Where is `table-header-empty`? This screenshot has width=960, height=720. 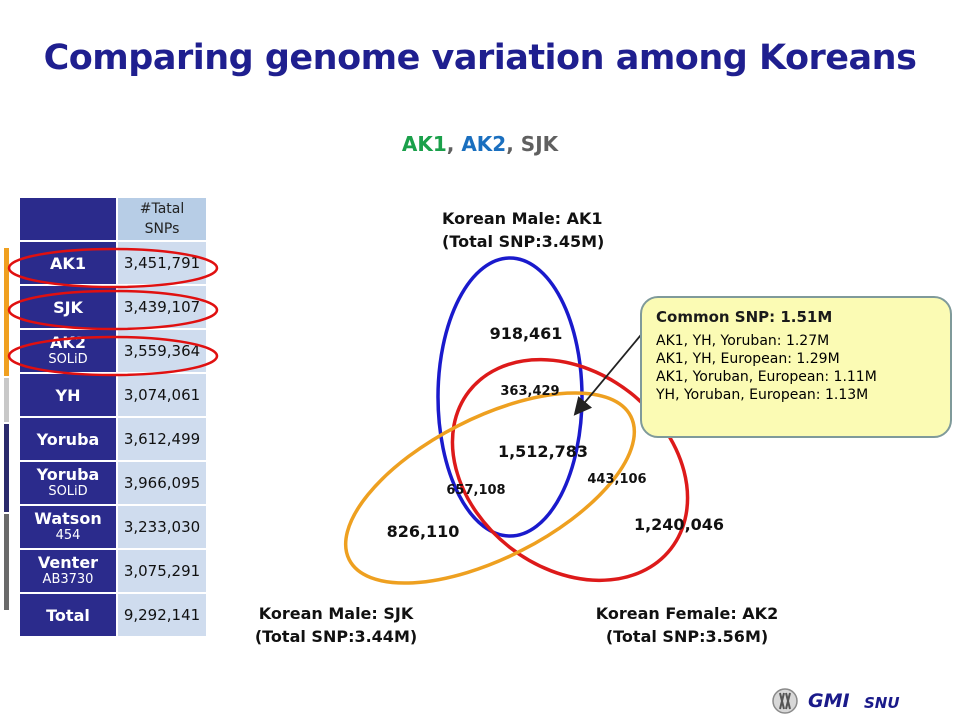
table-header-empty is located at coordinates (68, 219).